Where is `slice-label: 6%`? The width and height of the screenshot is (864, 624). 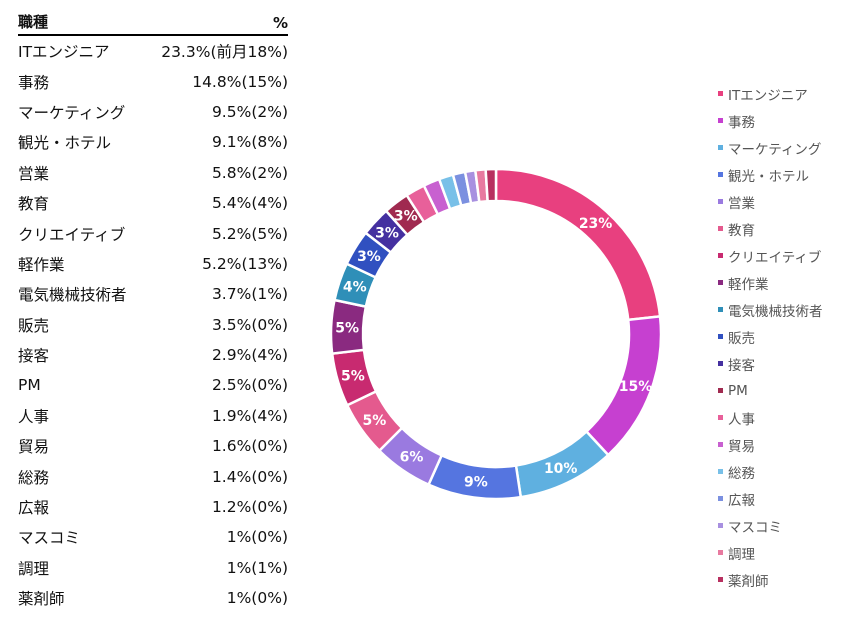
slice-label: 6% is located at coordinates (412, 458).